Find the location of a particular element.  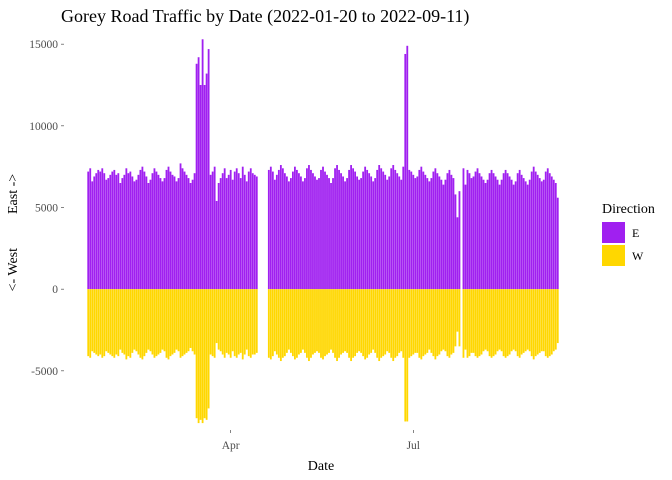

y-tick-label: 15000 is located at coordinates (43, 45).